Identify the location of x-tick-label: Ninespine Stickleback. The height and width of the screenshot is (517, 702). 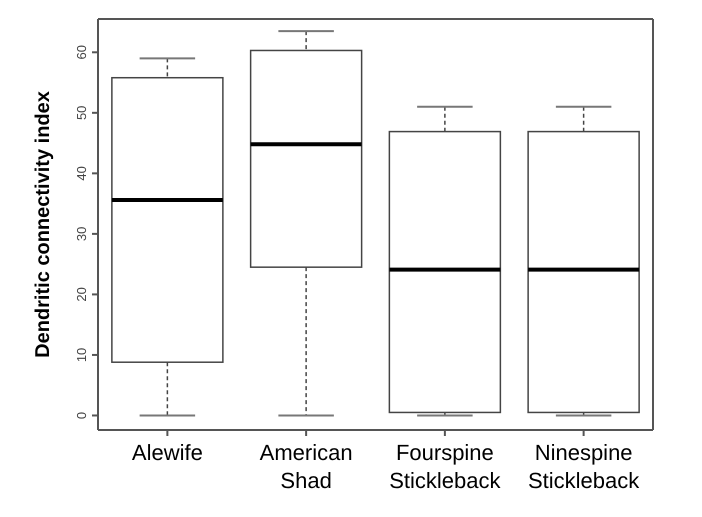
(584, 466).